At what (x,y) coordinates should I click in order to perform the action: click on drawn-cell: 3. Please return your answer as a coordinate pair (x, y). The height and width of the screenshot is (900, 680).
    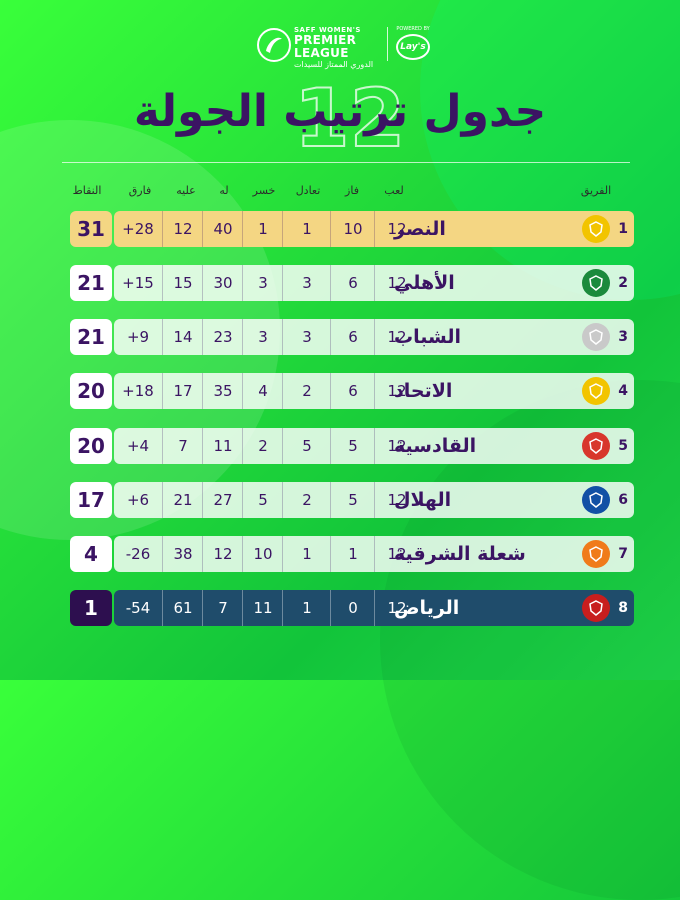
    Looking at the image, I should click on (306, 283).